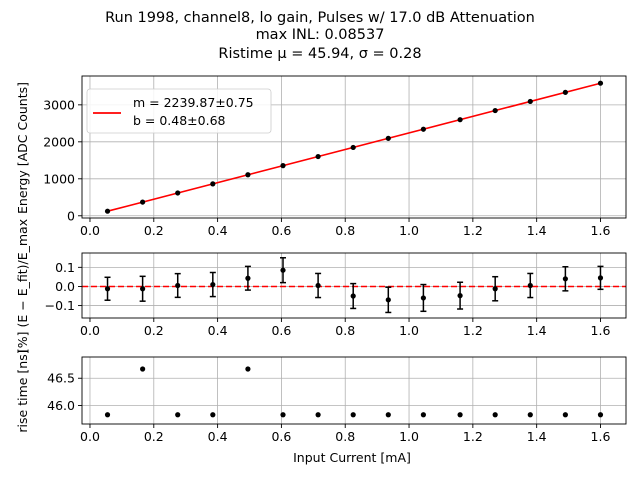 The width and height of the screenshot is (640, 480). I want to click on y-tick-label: 46.5, so click(61, 378).